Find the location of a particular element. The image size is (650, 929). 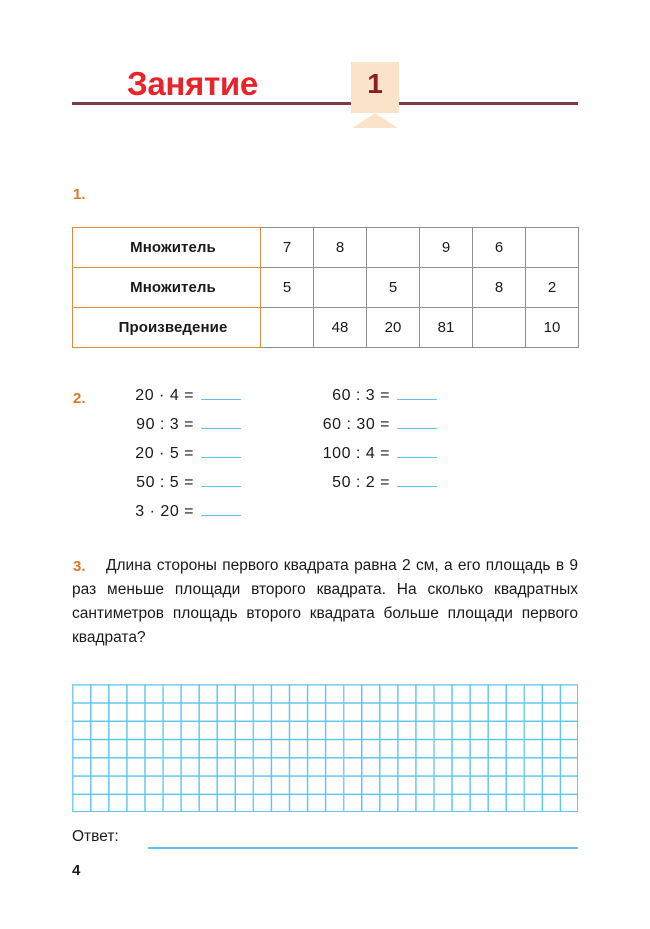

expression-row: 60 : 3 = is located at coordinates (382, 400).